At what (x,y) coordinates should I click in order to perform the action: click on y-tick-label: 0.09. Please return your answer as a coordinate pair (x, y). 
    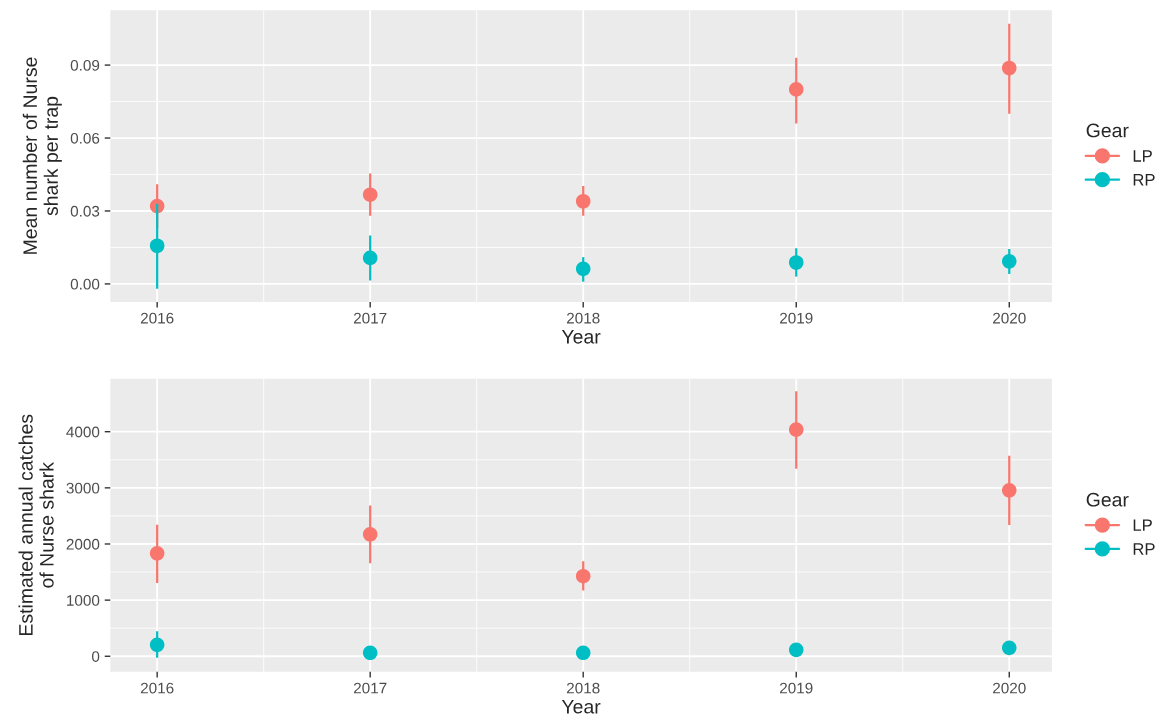
    Looking at the image, I should click on (85, 65).